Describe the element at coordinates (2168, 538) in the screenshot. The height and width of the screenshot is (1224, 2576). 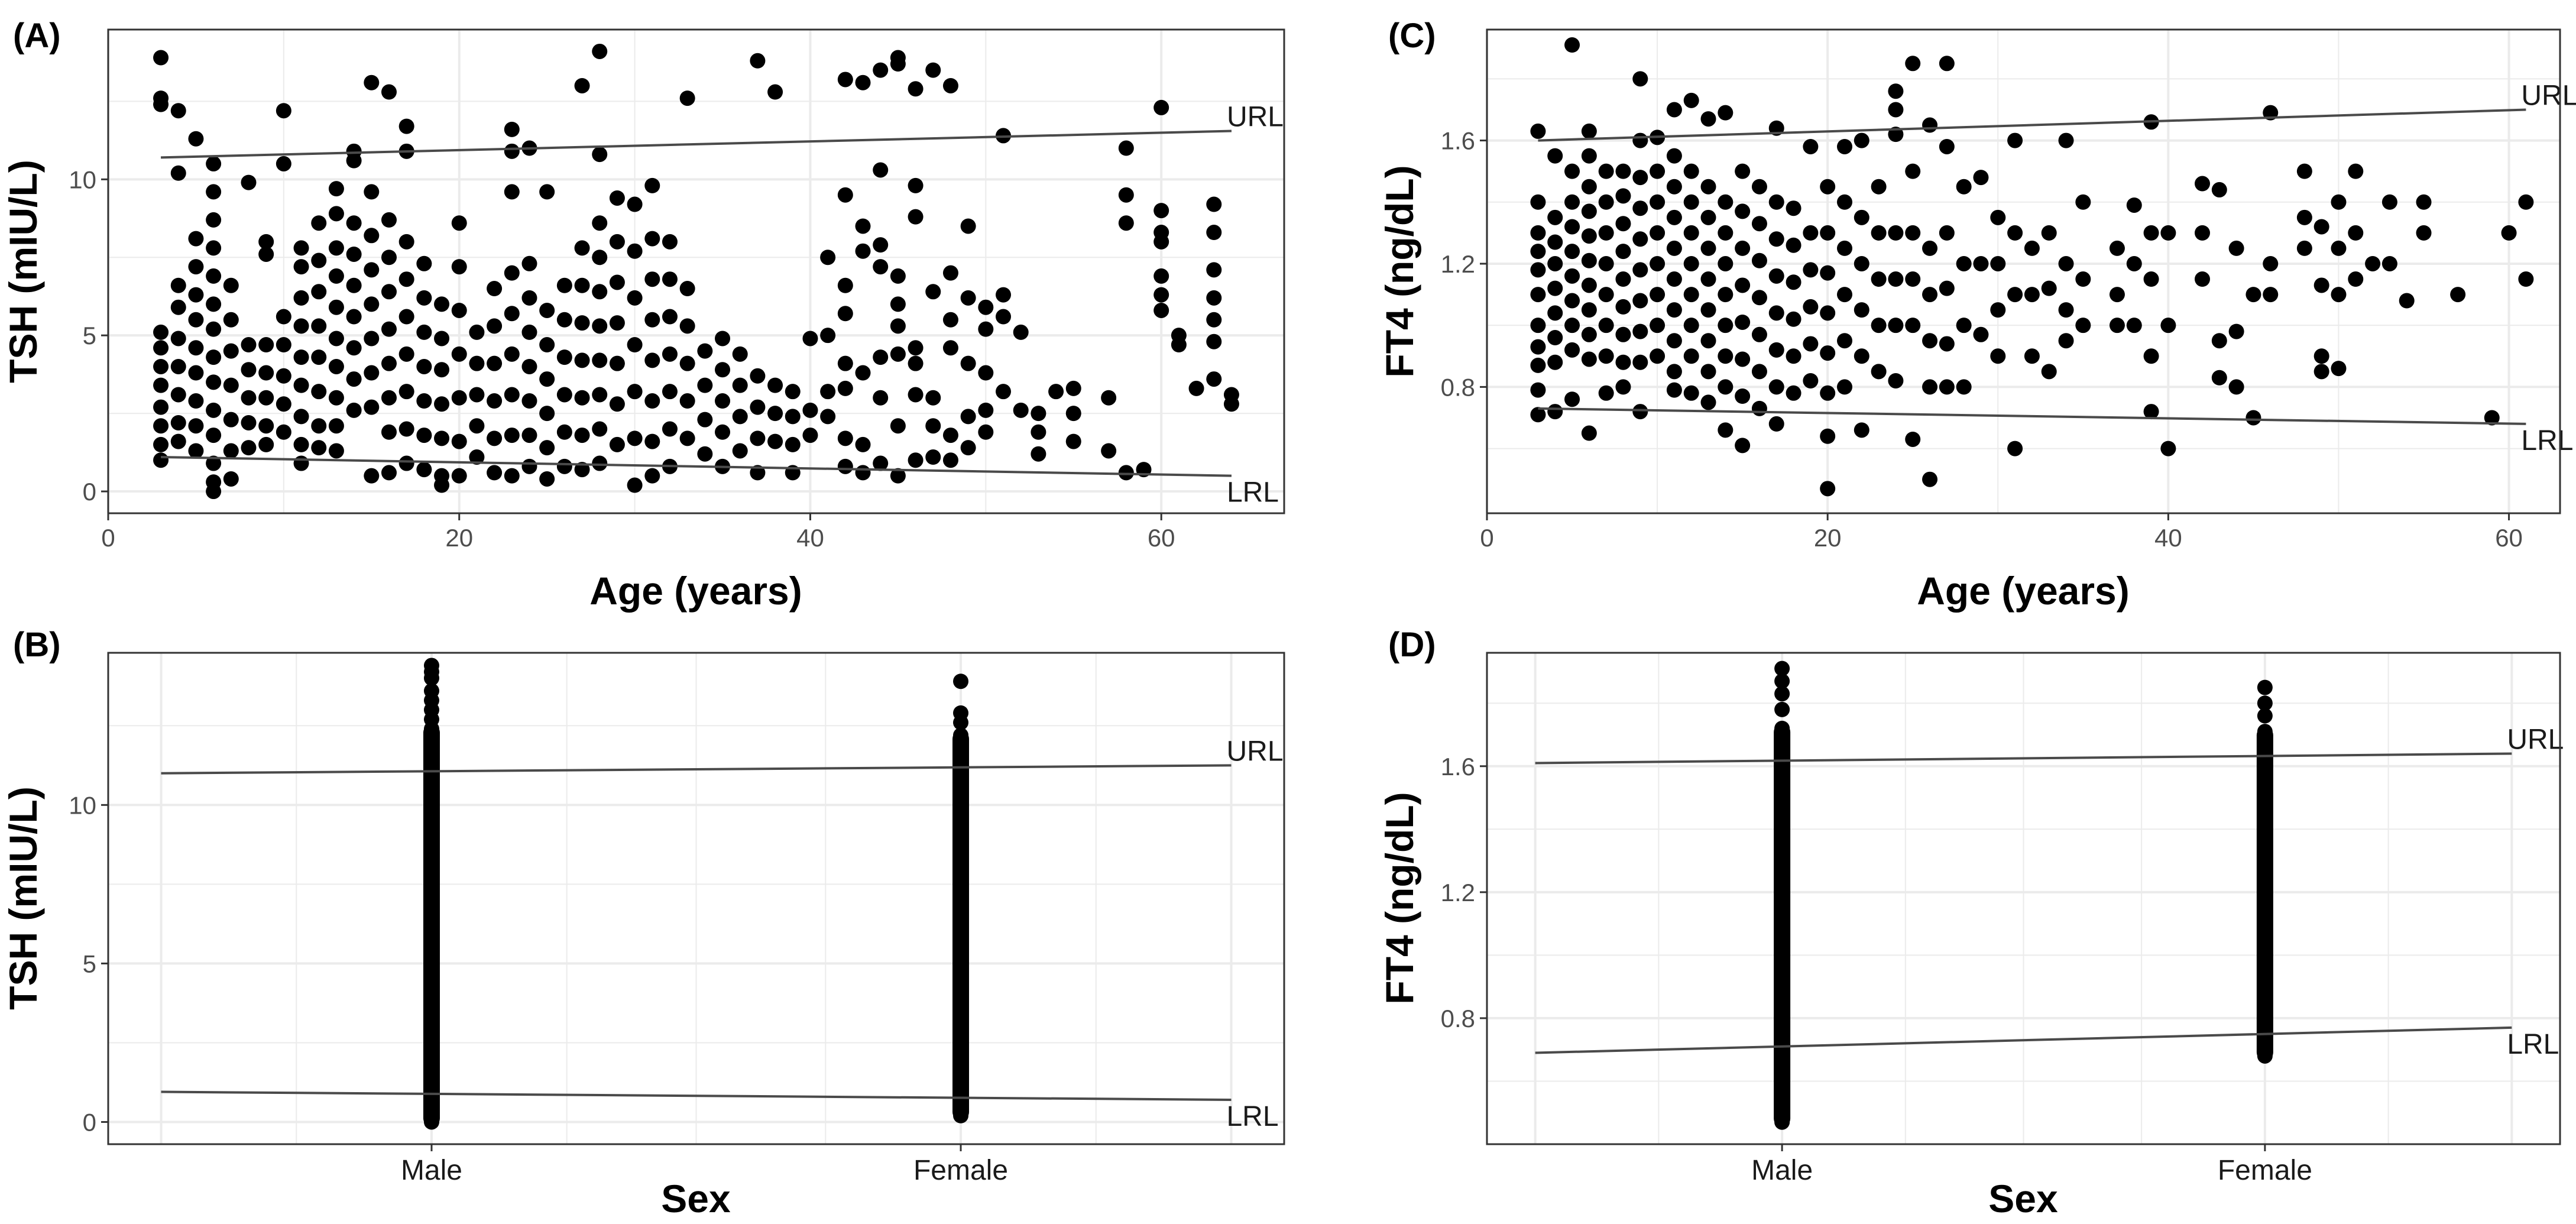
I see `x-tick-label: 40` at that location.